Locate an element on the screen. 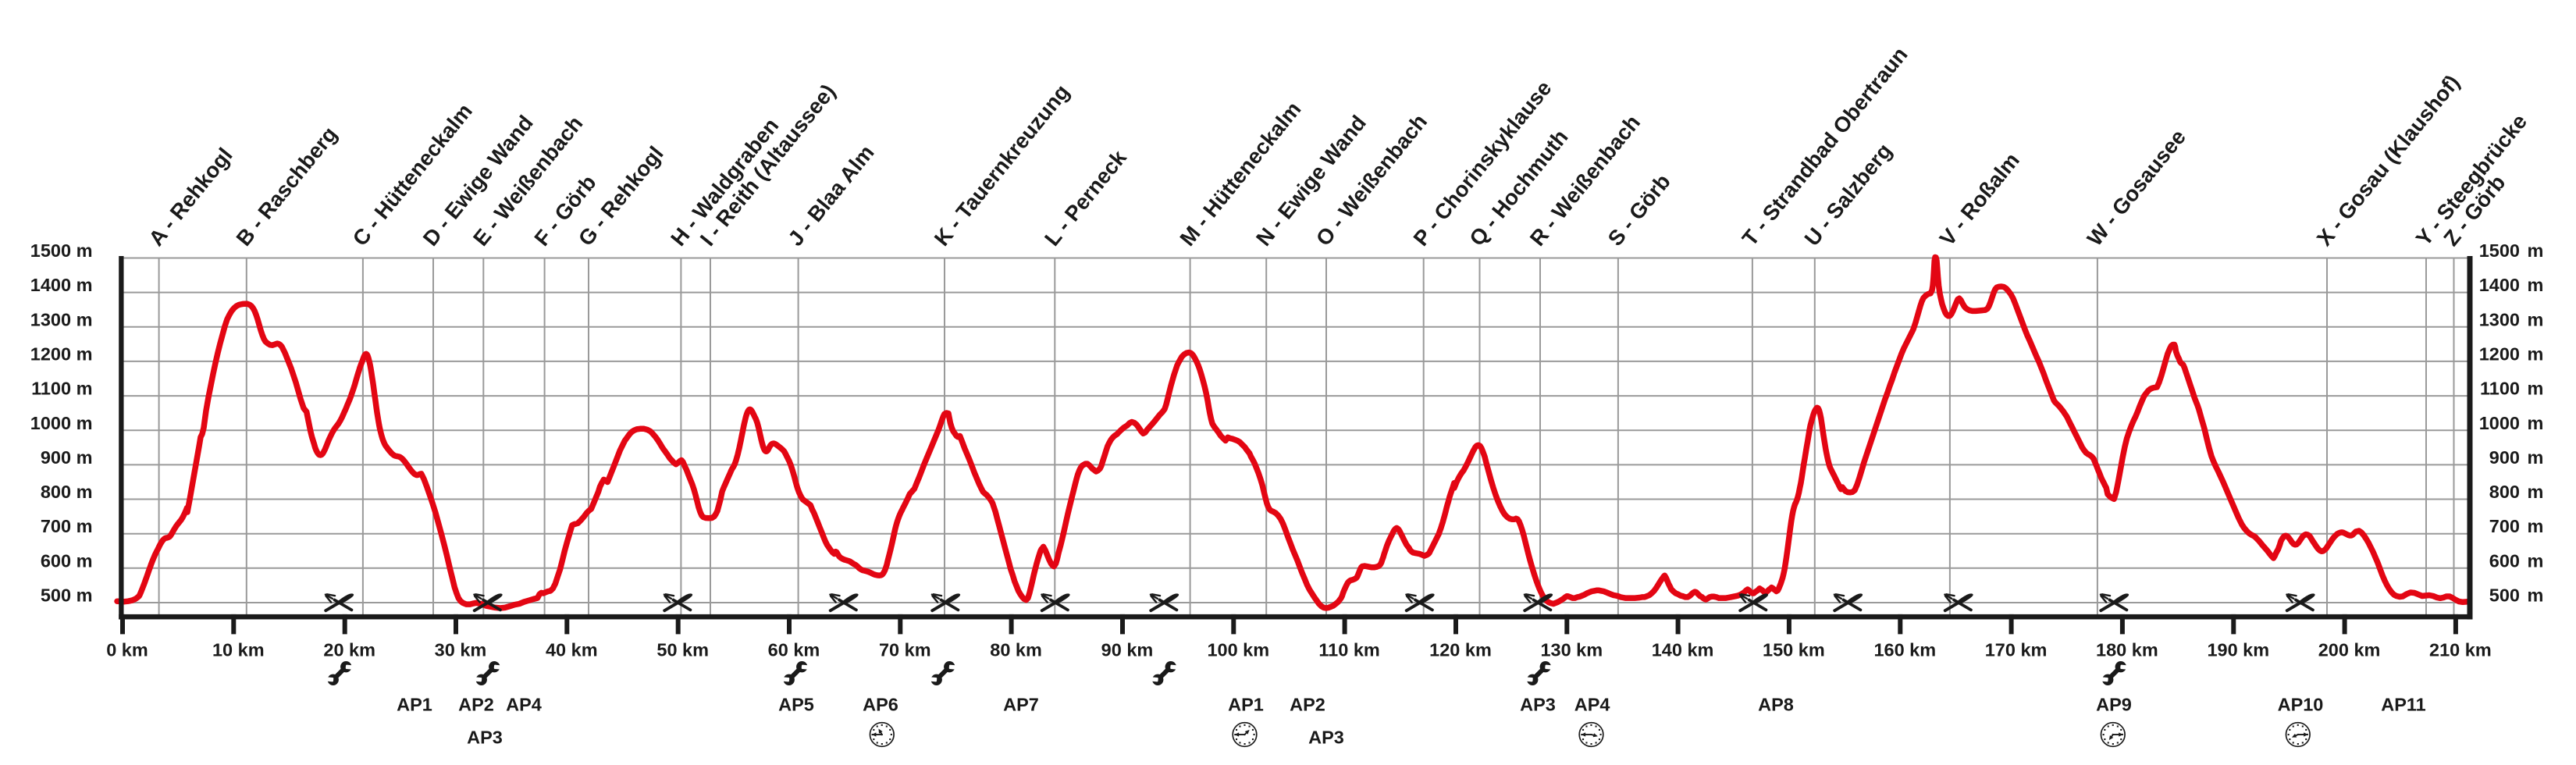 Image resolution: width=2576 pixels, height=765 pixels. svg-text: AP8 is located at coordinates (1776, 705).